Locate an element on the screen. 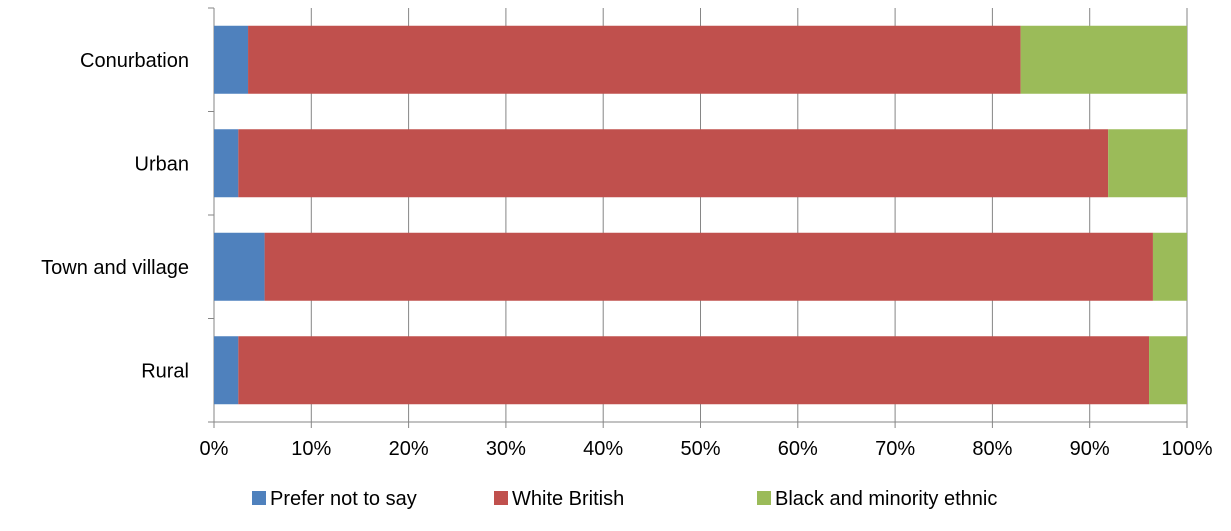 This screenshot has width=1231, height=531. x-tick-label: 30% is located at coordinates (506, 449).